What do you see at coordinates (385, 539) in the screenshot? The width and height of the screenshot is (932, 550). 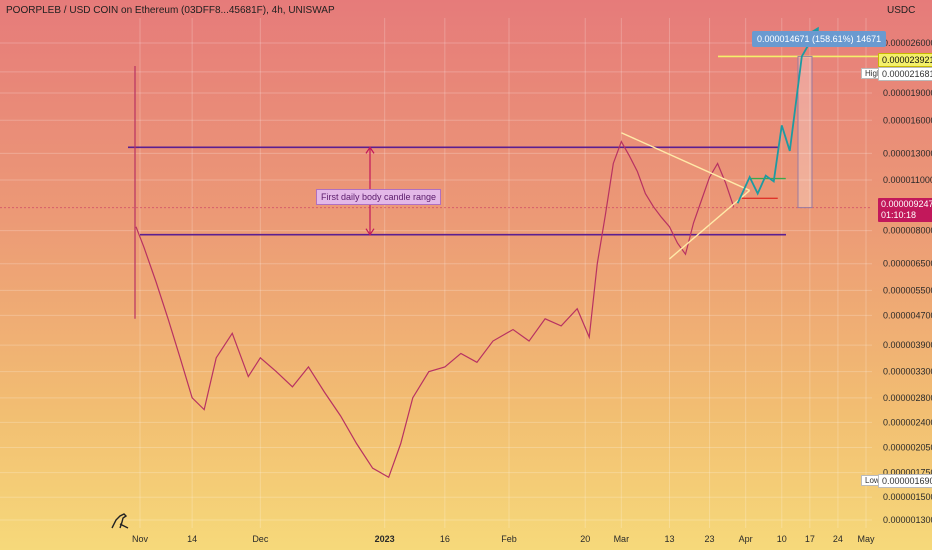 I see `x-tick-label: 2023` at bounding box center [385, 539].